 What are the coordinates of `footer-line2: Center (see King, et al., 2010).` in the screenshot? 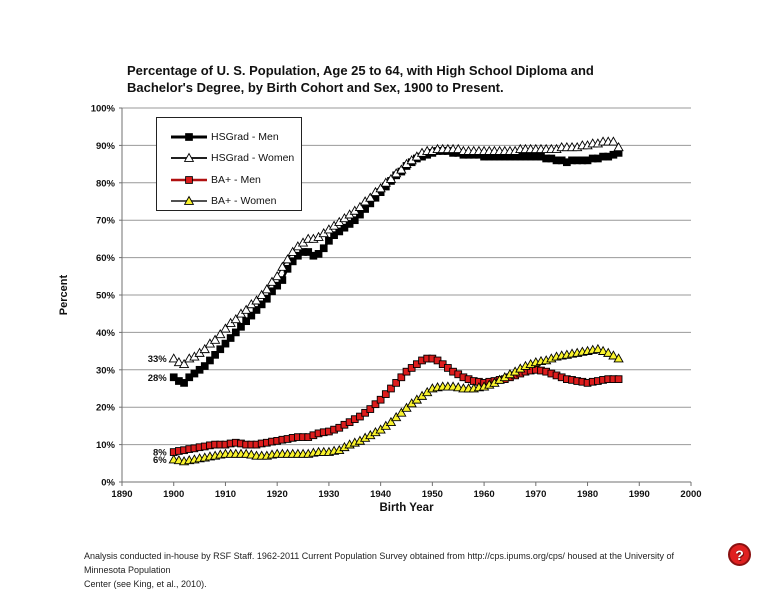 It's located at (145, 584).